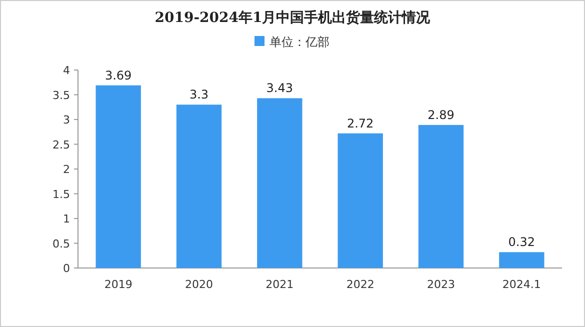  Describe the element at coordinates (66, 169) in the screenshot. I see `y-tick-label: 2` at that location.